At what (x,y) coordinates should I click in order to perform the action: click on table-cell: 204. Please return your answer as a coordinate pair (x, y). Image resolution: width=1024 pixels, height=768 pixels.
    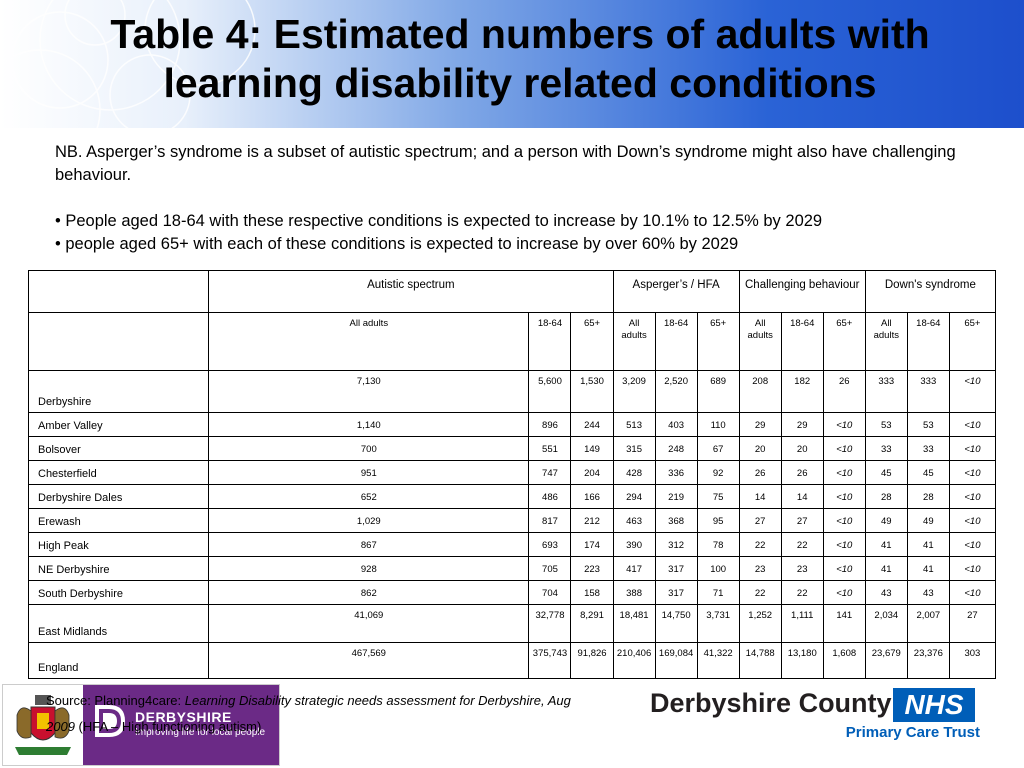
    Looking at the image, I should click on (592, 472).